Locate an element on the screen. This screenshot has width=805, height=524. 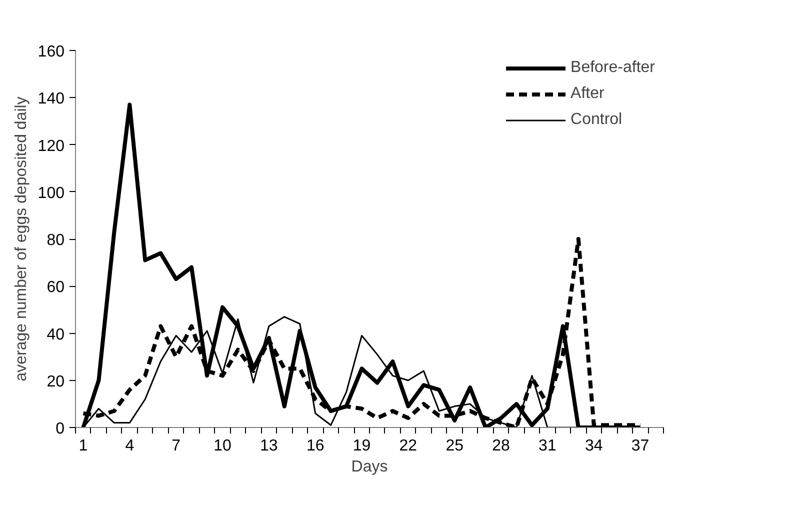
x-tick-label: 16 is located at coordinates (315, 446).